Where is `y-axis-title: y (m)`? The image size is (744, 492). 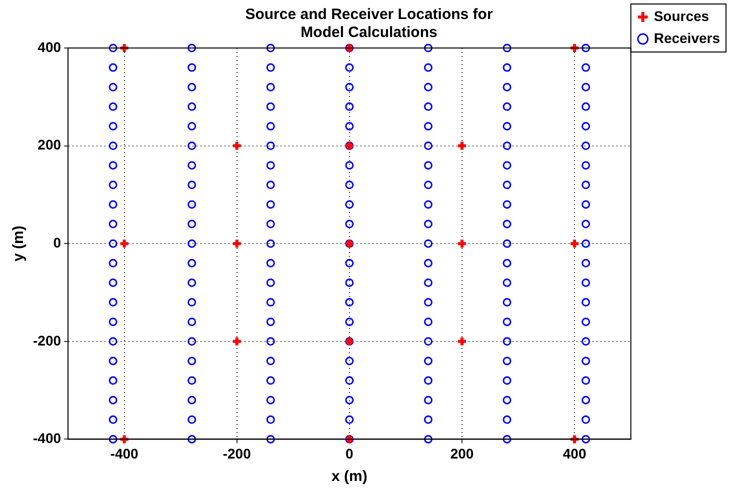 y-axis-title: y (m) is located at coordinates (19, 244).